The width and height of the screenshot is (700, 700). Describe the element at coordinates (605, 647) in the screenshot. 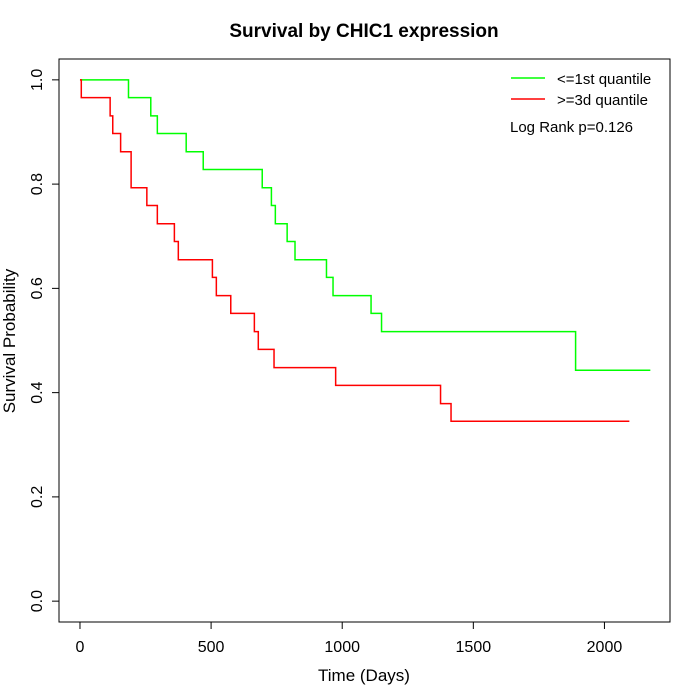

I see `x-tick-label: 2000` at that location.